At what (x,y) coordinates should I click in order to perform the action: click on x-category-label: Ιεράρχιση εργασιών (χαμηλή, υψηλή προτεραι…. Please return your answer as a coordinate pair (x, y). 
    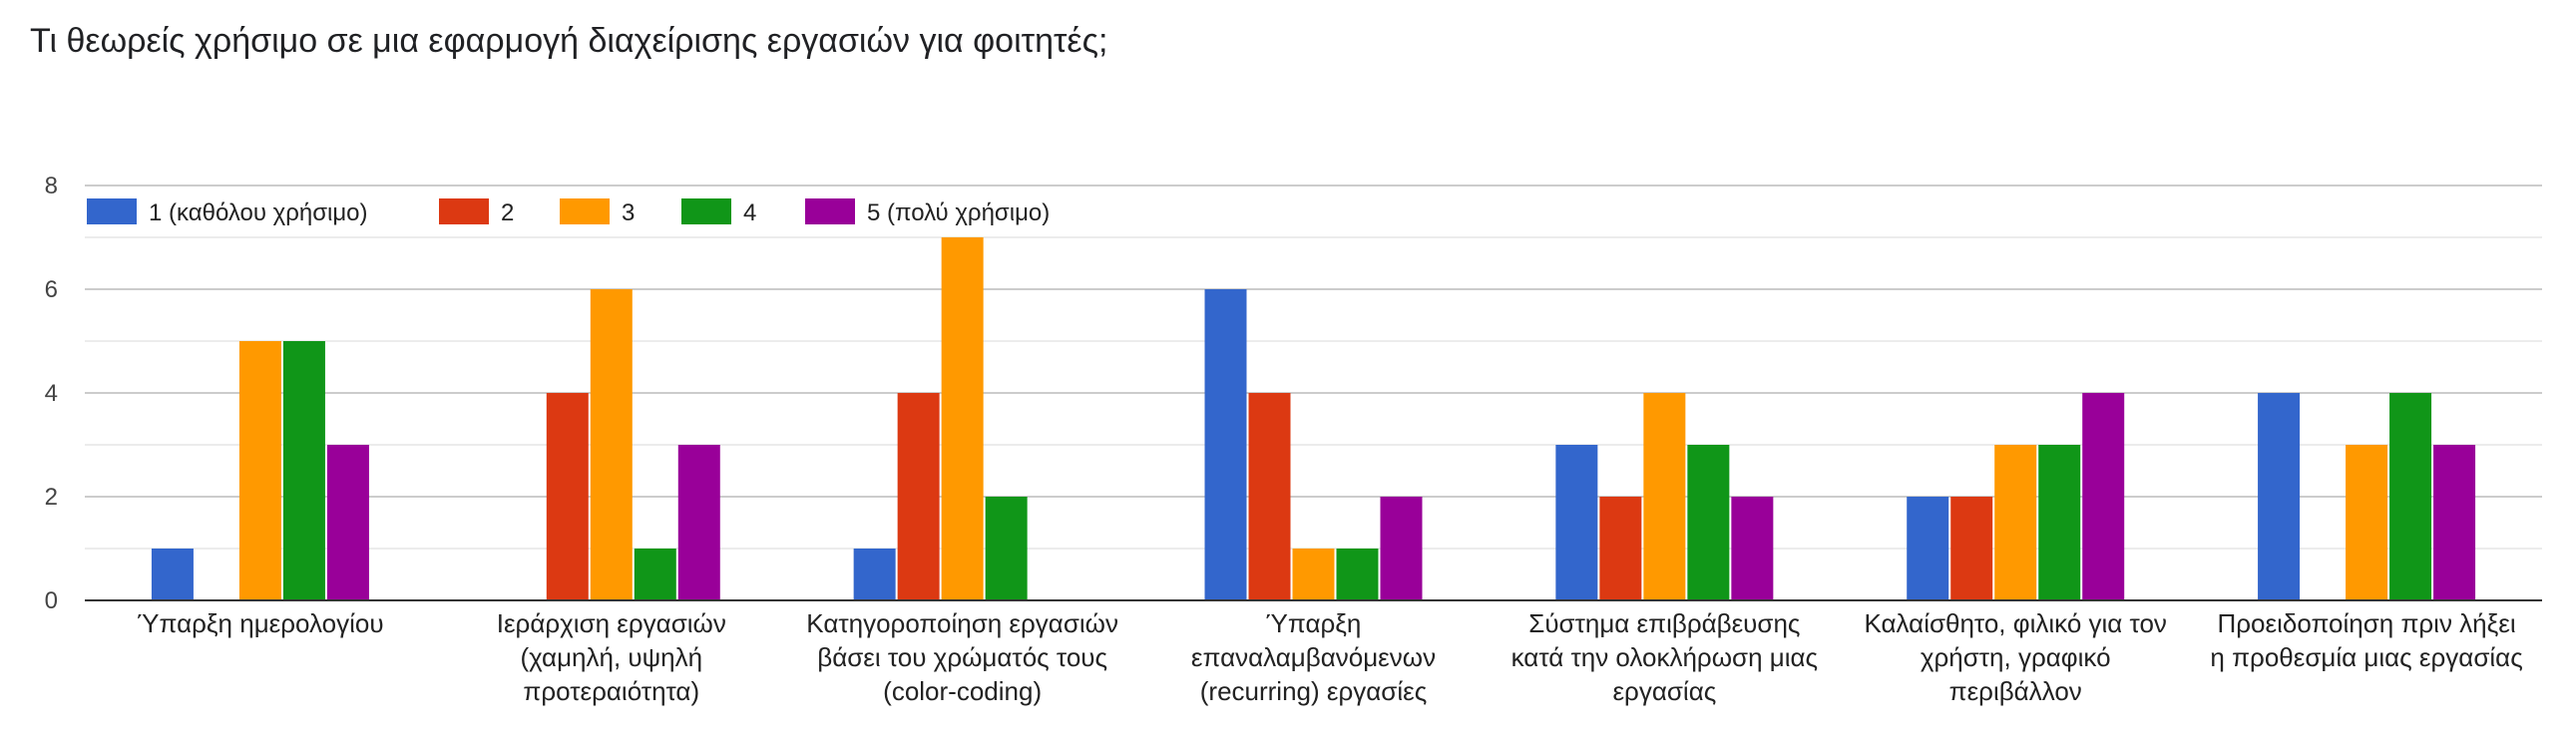
    Looking at the image, I should click on (611, 657).